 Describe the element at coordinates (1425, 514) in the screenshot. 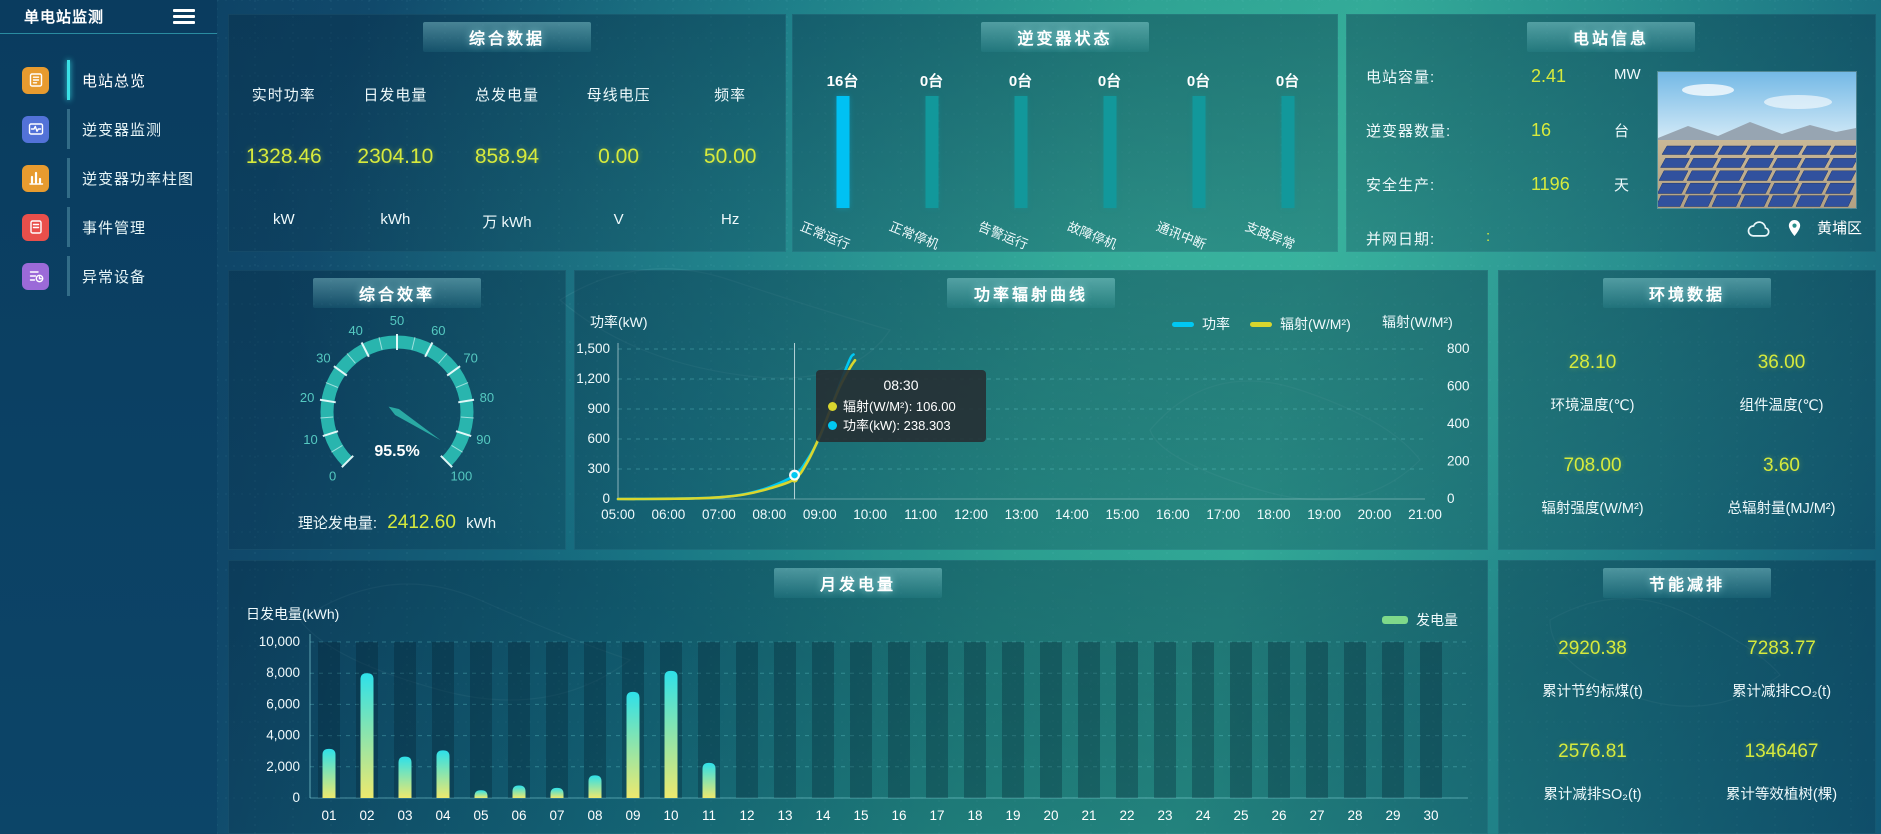

I see `svg-text: 21:00` at that location.